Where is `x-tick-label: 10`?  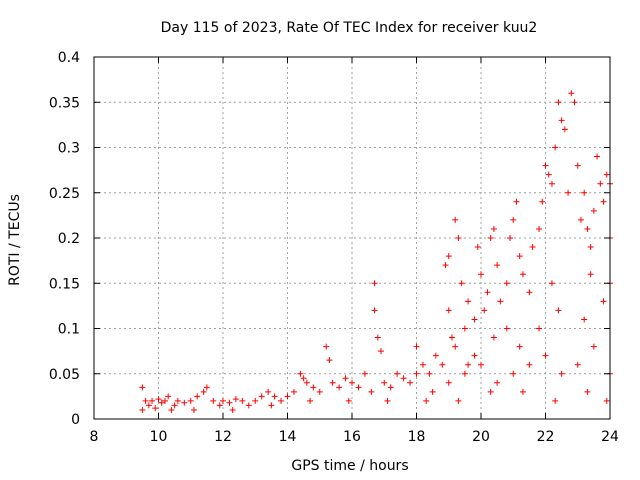
x-tick-label: 10 is located at coordinates (159, 437).